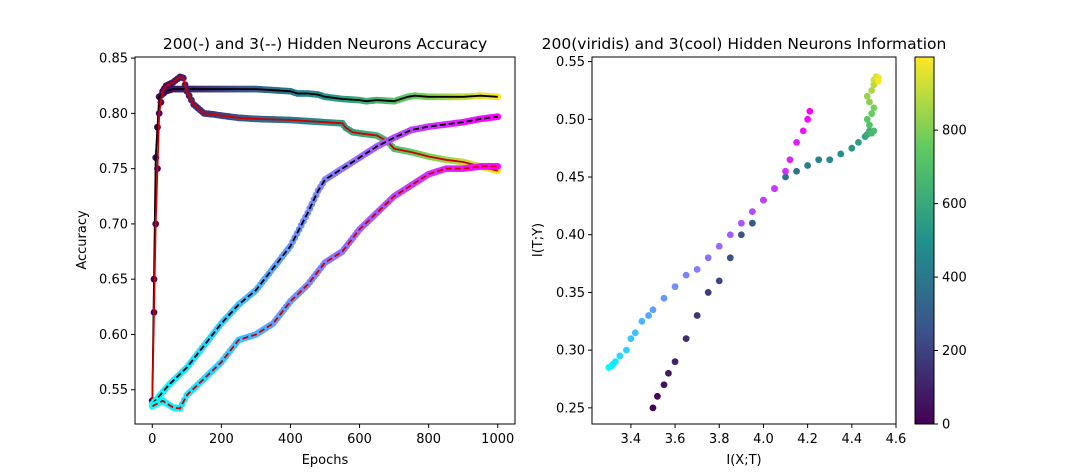 This screenshot has height=476, width=1080. I want to click on information-x-tick-label: 4.0, so click(763, 439).